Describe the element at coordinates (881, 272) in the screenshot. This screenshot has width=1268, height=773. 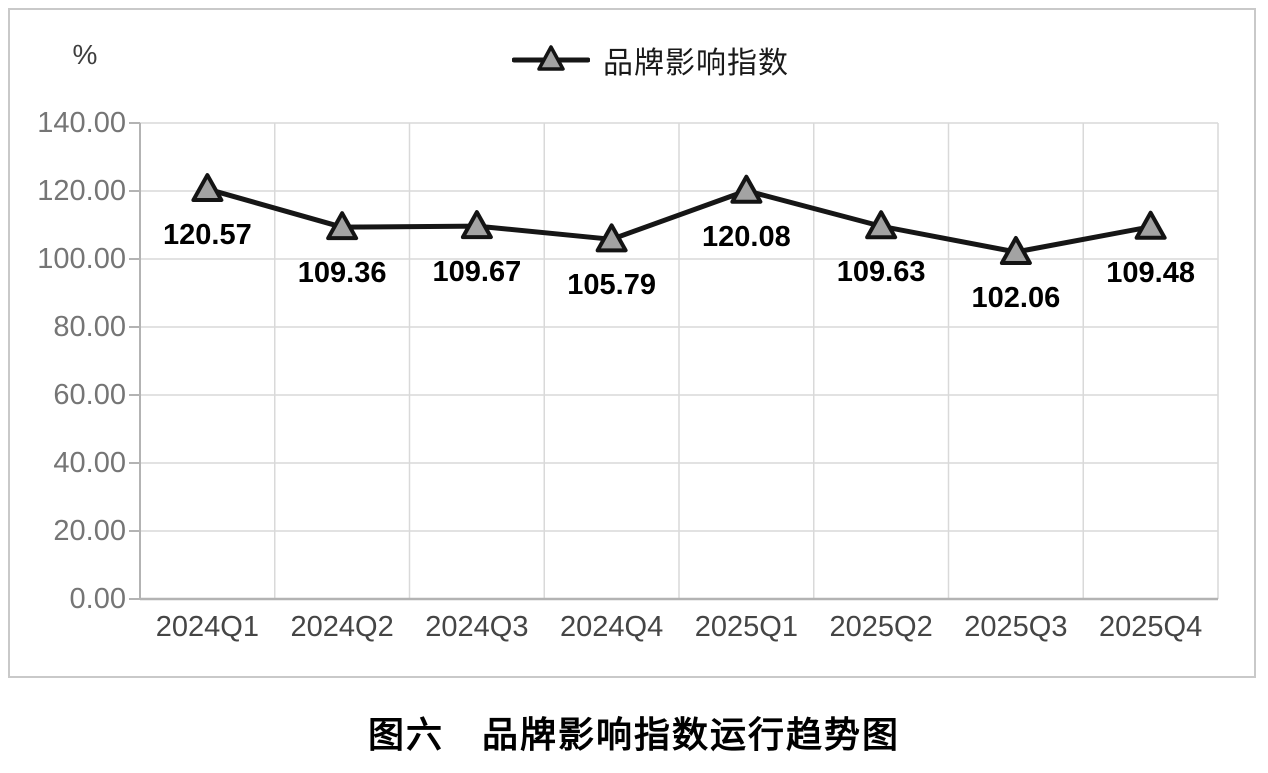
I see `data-point-value-label: 109.63` at that location.